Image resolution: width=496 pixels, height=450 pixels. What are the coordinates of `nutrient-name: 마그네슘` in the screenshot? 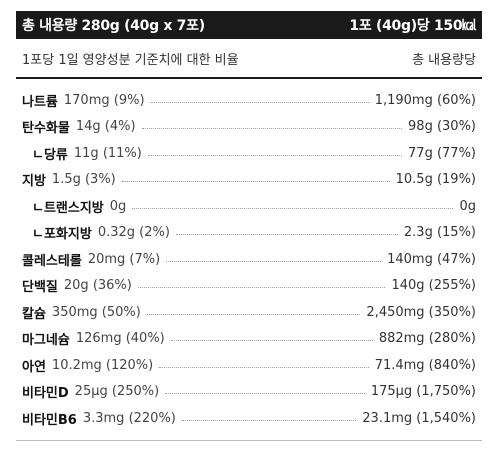 It's located at (46, 341).